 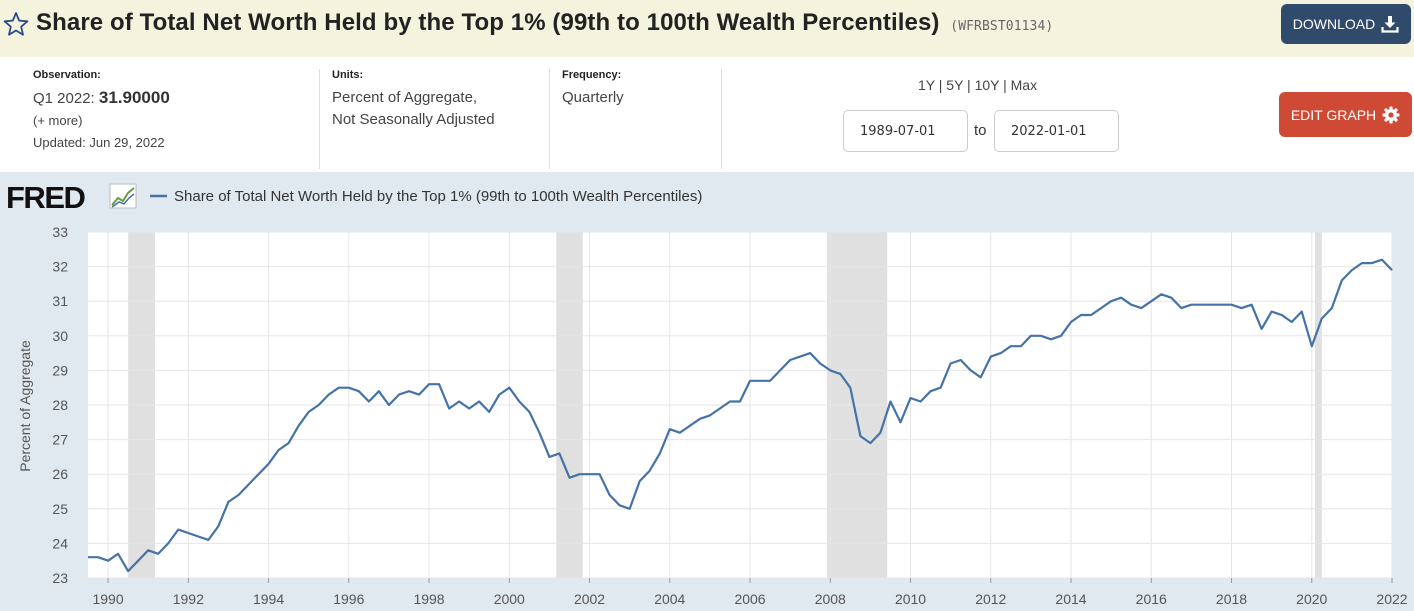 I want to click on download-icon, so click(x=1390, y=24).